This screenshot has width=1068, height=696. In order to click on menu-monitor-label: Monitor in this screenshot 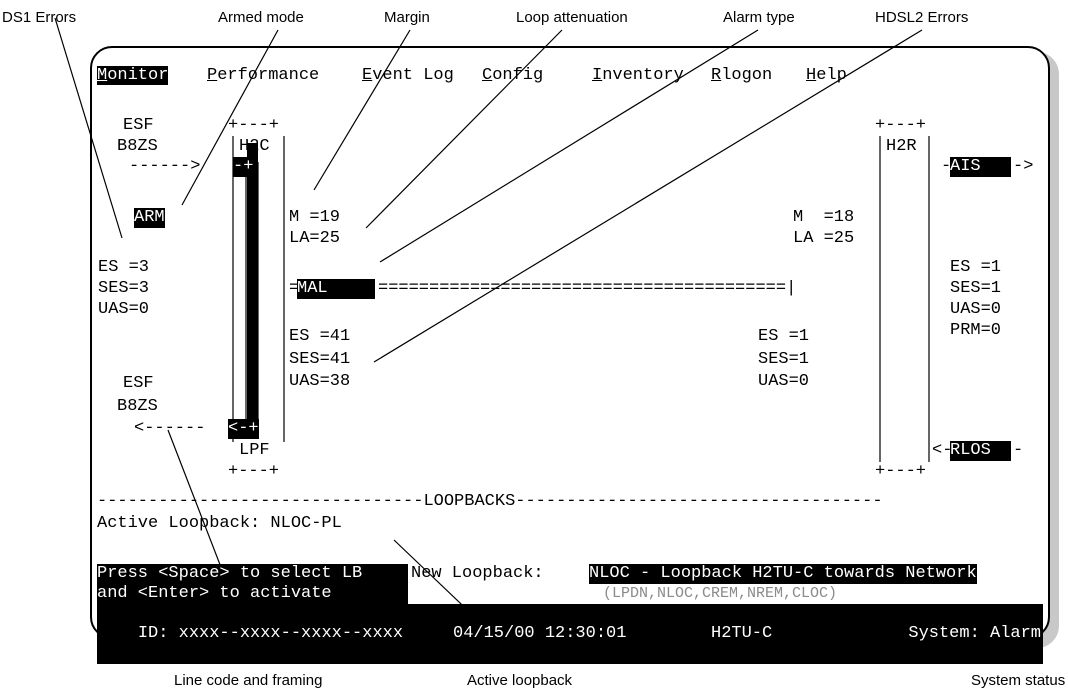, I will do `click(133, 75)`.